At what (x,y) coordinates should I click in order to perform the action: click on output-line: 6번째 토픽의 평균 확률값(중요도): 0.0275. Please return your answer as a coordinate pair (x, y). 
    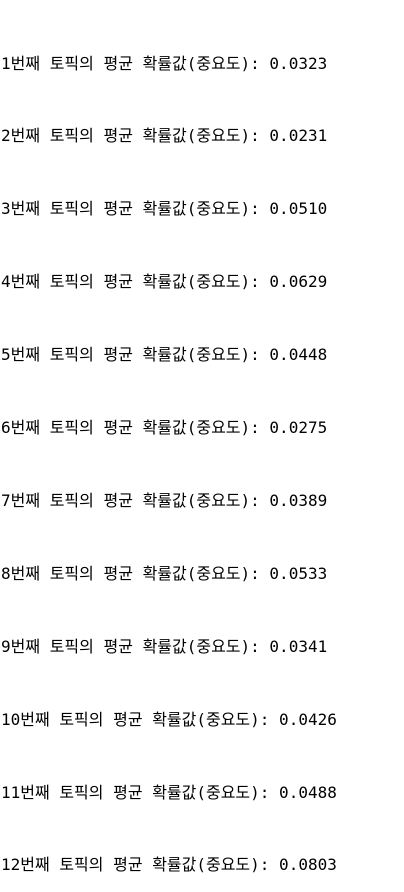
    Looking at the image, I should click on (164, 428).